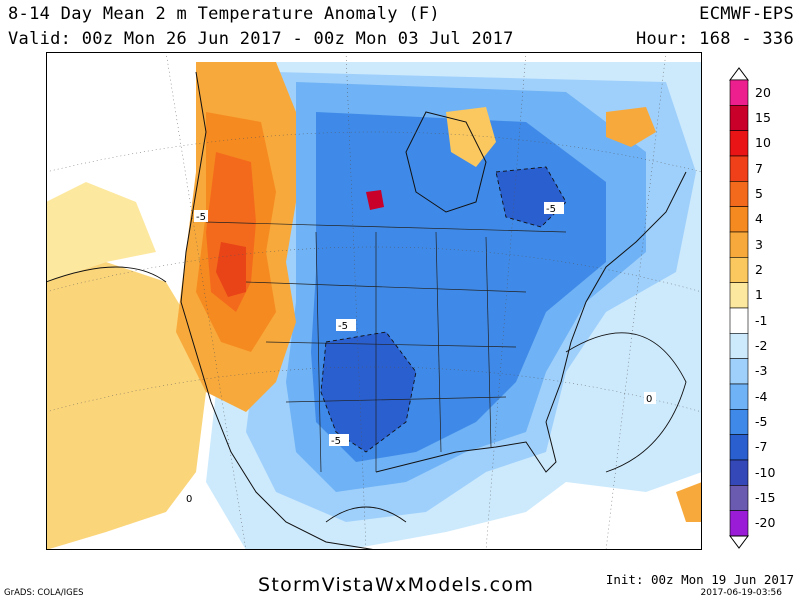 The height and width of the screenshot is (600, 800). I want to click on legend-label: -3, so click(761, 371).